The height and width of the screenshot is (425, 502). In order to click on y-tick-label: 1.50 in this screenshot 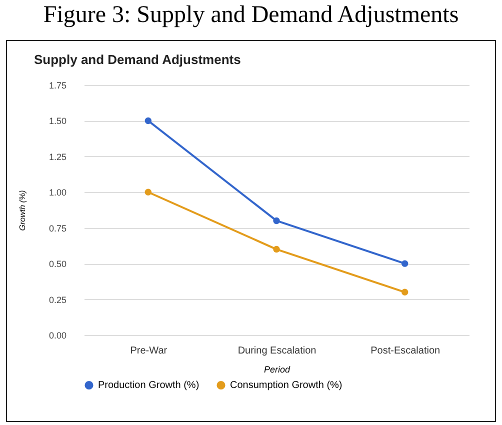, I will do `click(57, 121)`.